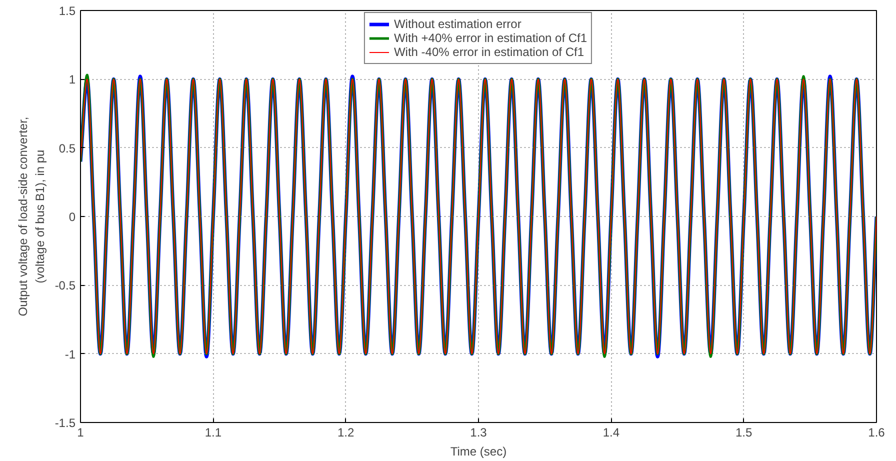 This screenshot has height=461, width=896. Describe the element at coordinates (213, 433) in the screenshot. I see `x-tick-label: 1.1` at that location.